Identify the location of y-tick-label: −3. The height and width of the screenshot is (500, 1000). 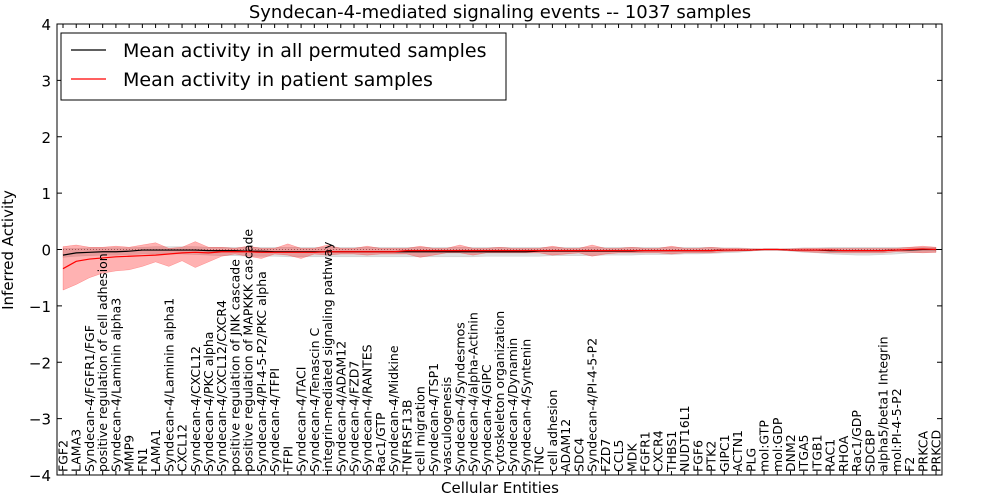
(40, 420).